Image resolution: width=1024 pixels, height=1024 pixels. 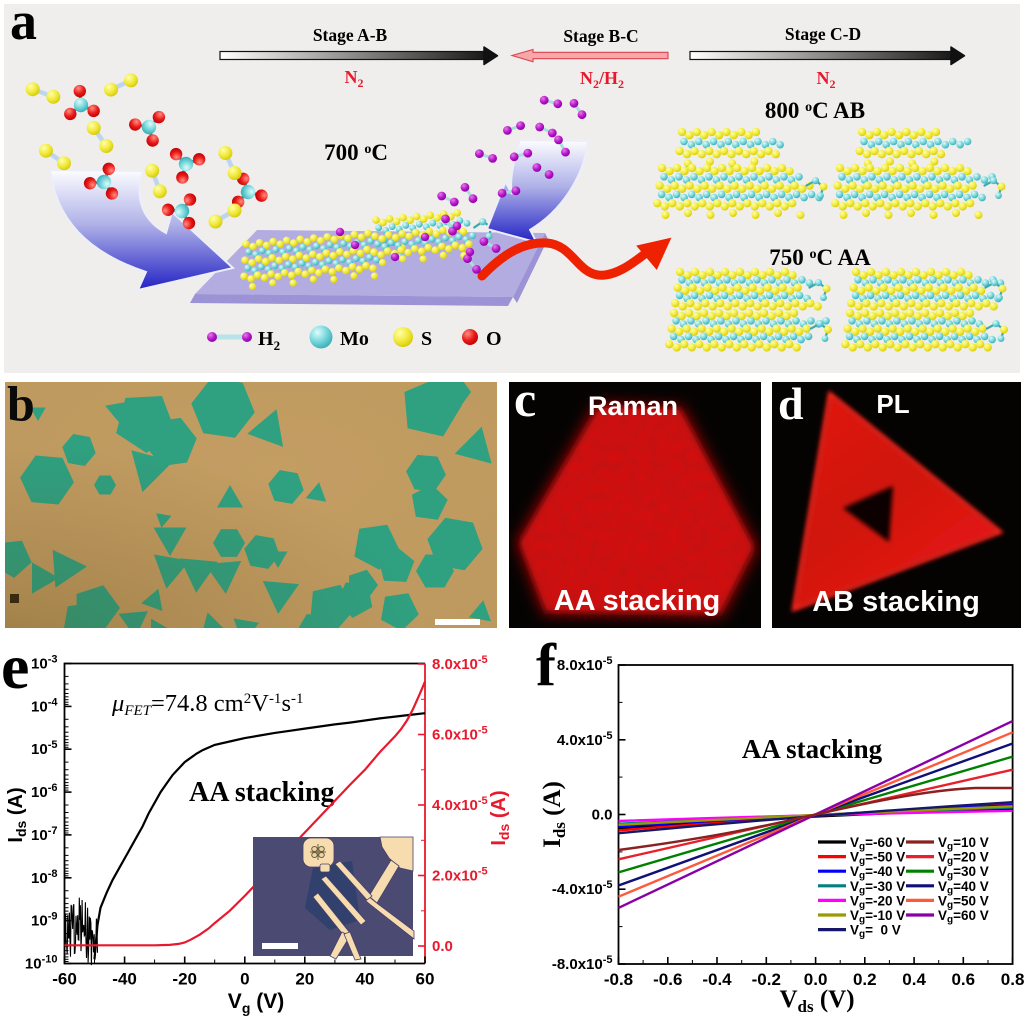 What do you see at coordinates (875, 932) in the screenshot?
I see `svg-text: Vg= 0 V` at bounding box center [875, 932].